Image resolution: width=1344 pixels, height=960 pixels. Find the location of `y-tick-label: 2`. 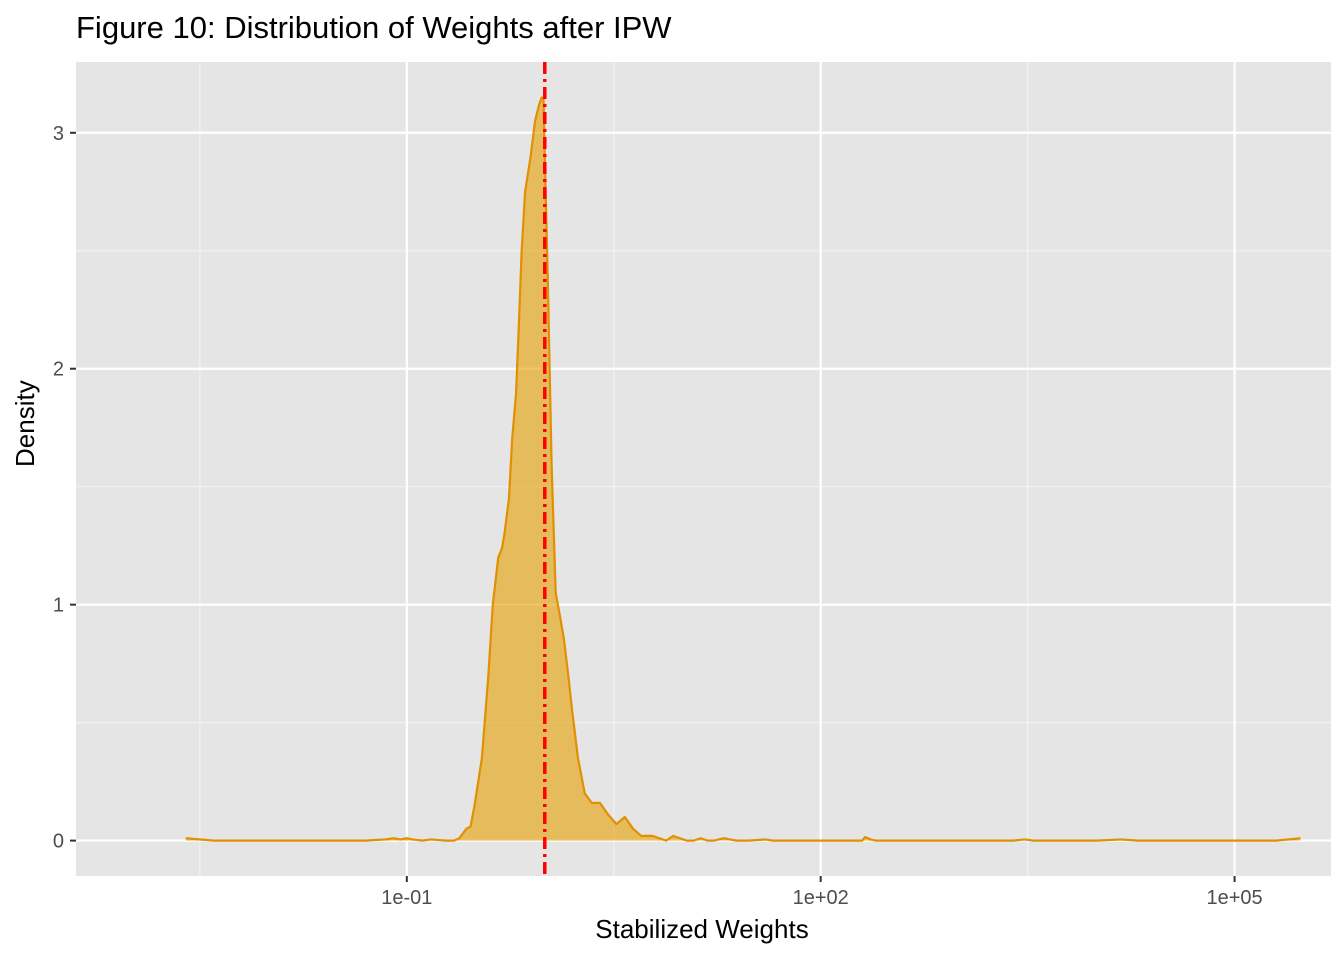

y-tick-label: 2 is located at coordinates (58, 370).